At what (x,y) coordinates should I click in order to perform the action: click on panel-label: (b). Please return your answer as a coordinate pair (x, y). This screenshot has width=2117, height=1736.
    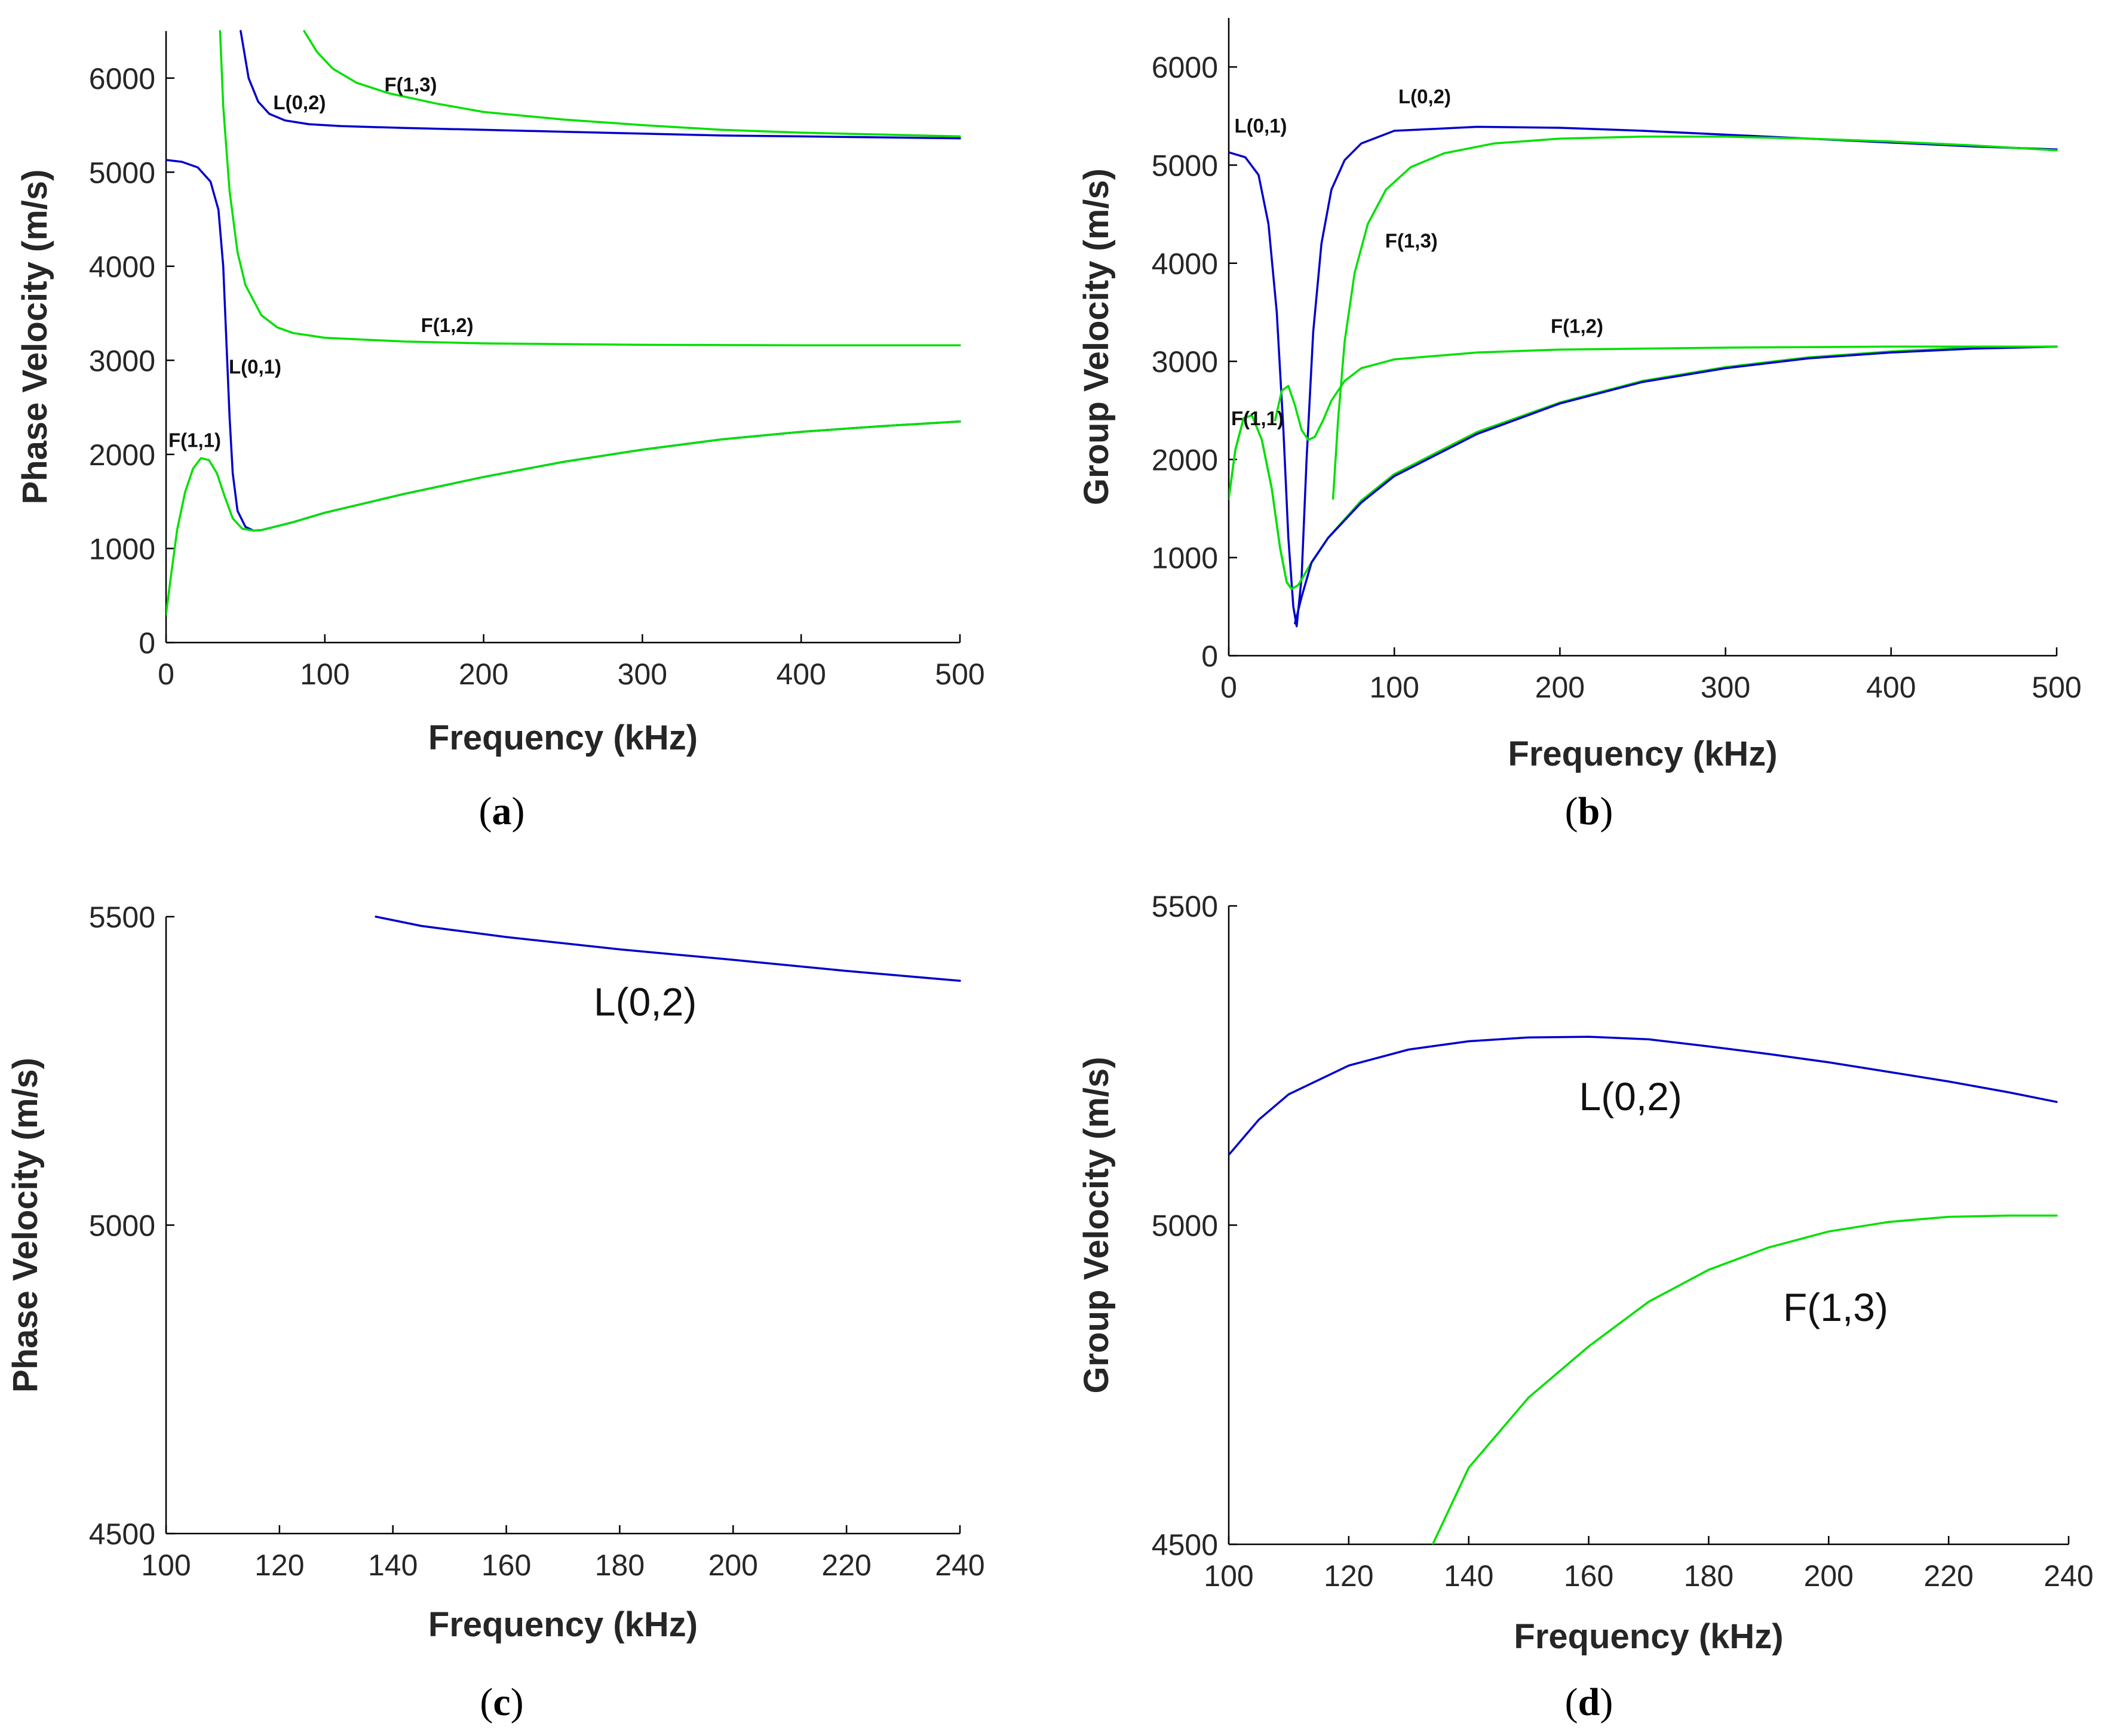
    Looking at the image, I should click on (1589, 811).